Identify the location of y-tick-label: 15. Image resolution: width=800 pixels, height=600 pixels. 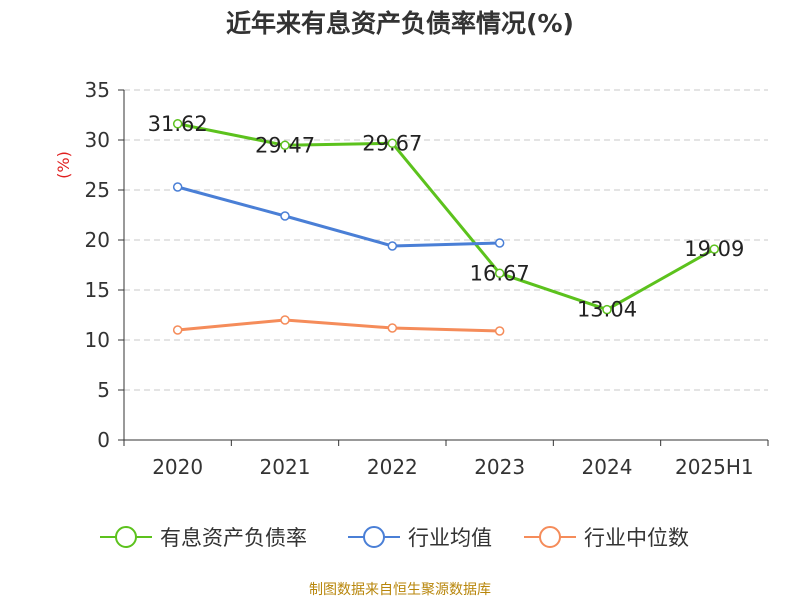
(97, 290).